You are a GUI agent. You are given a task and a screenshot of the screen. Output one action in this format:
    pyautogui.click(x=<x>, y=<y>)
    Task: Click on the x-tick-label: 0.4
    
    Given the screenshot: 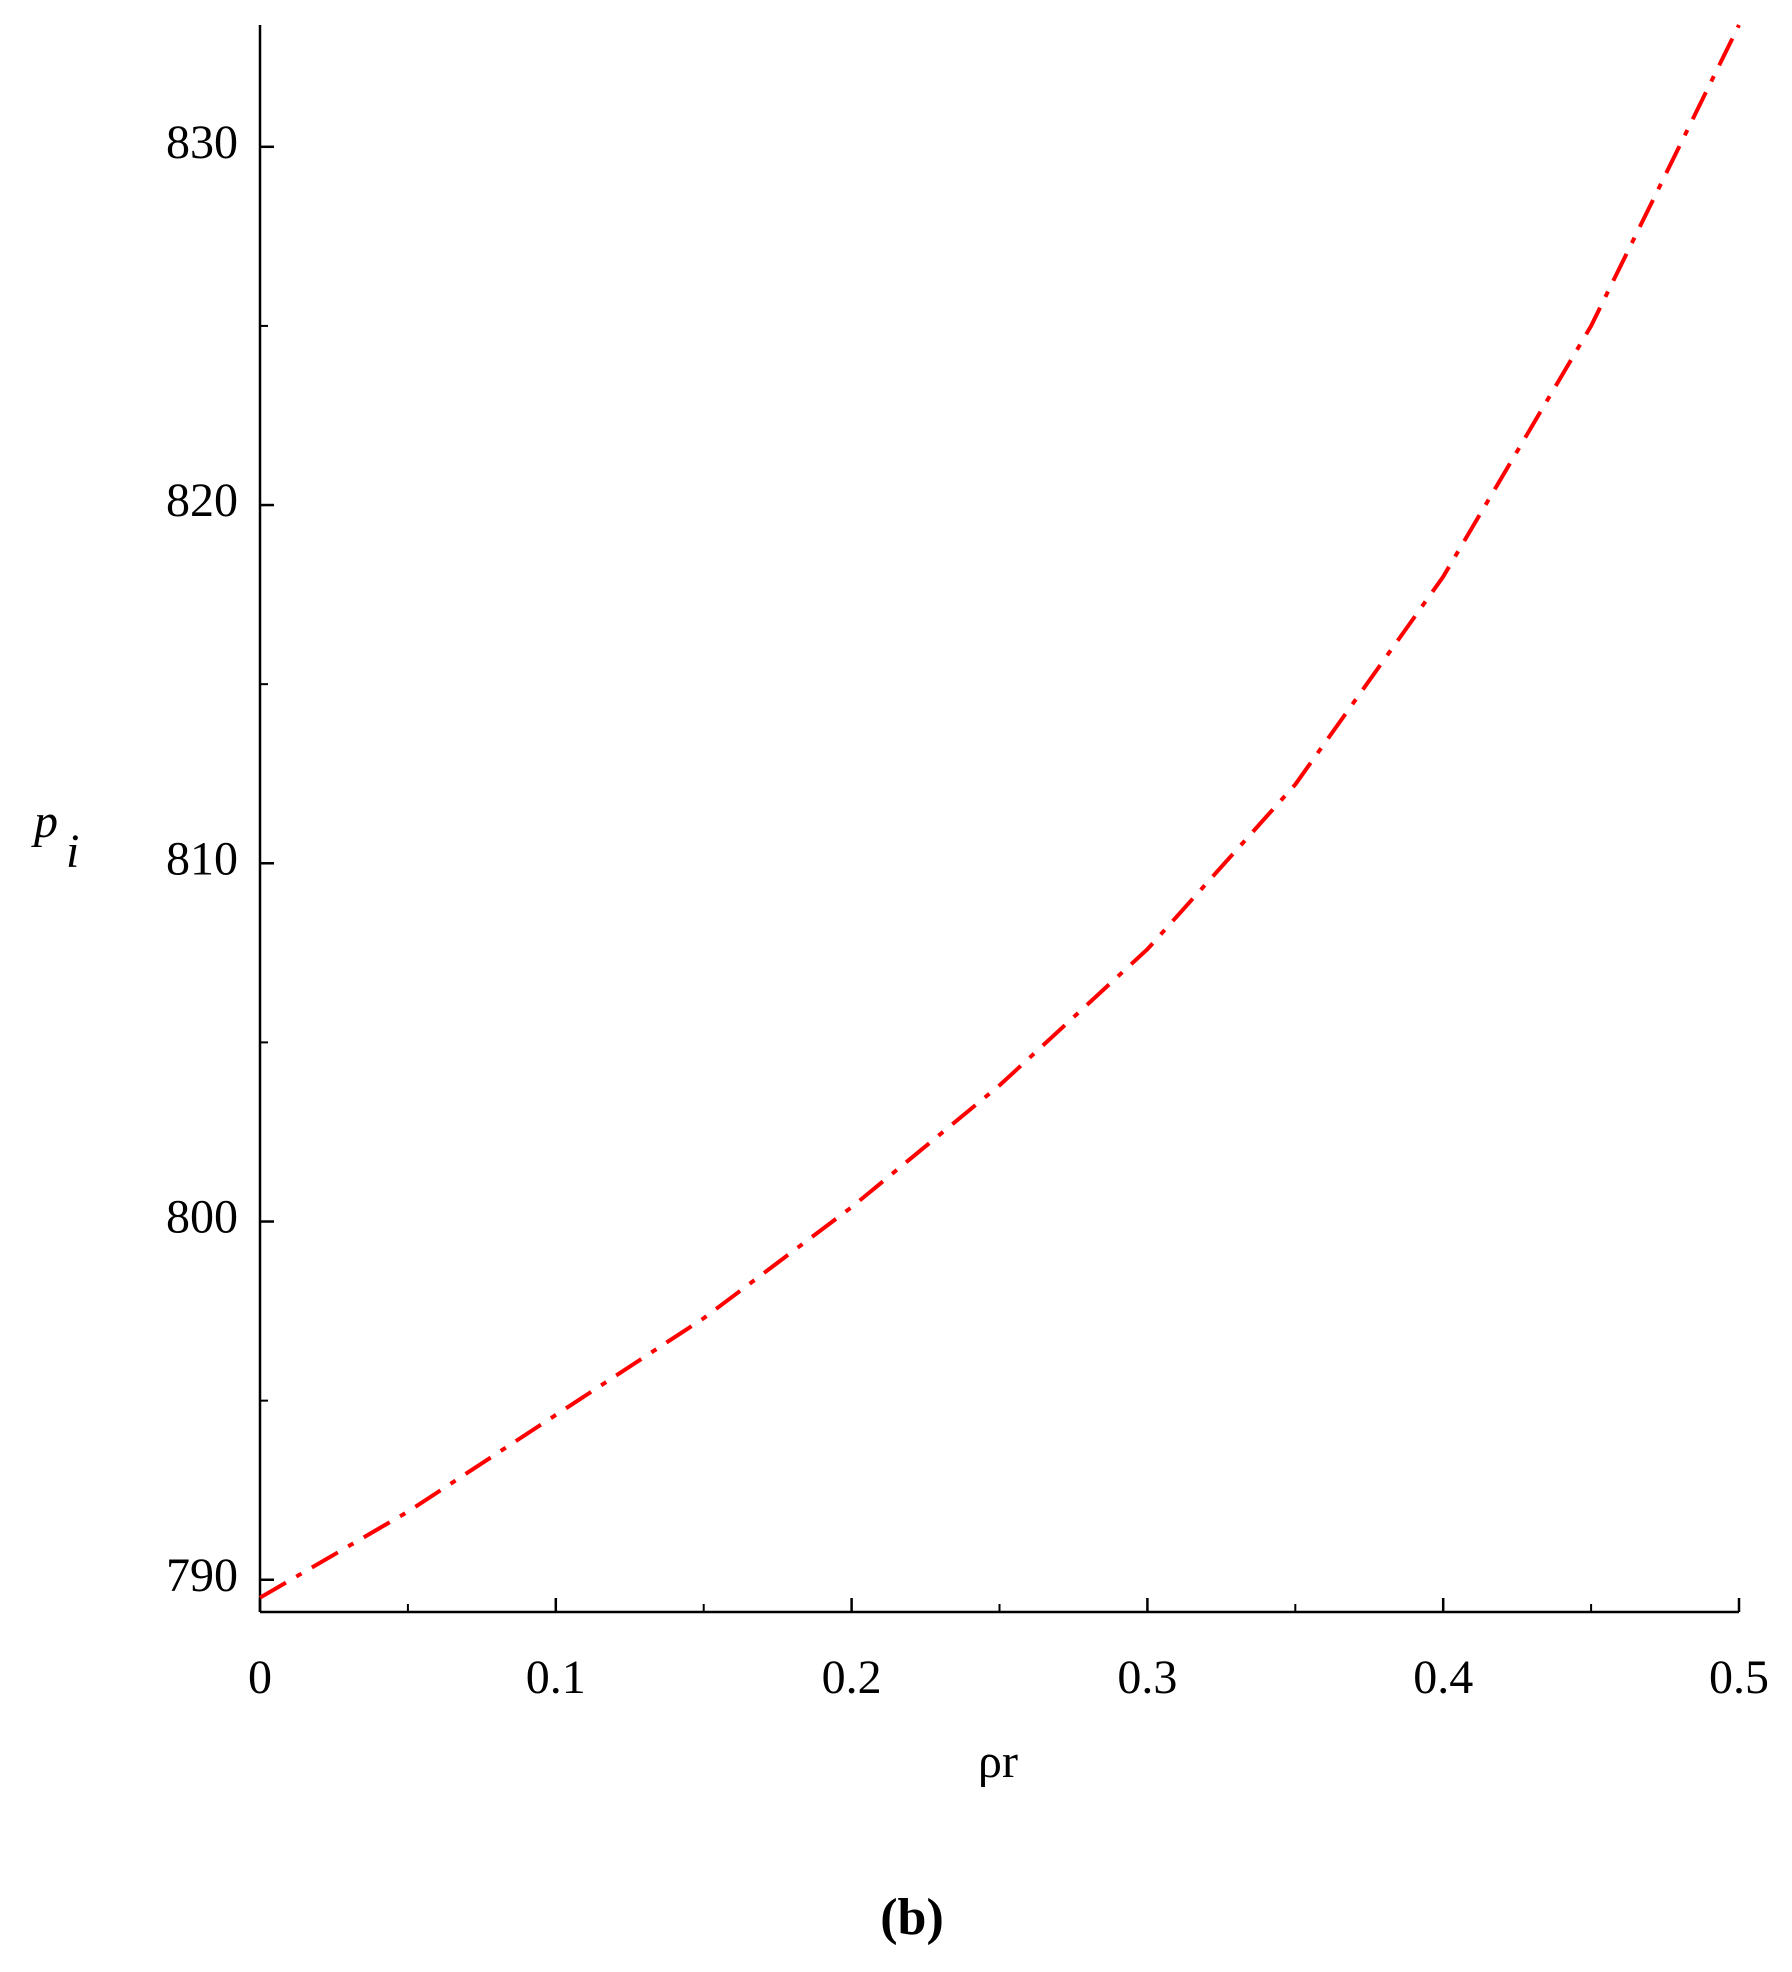 What is the action you would take?
    pyautogui.click(x=1443, y=1677)
    